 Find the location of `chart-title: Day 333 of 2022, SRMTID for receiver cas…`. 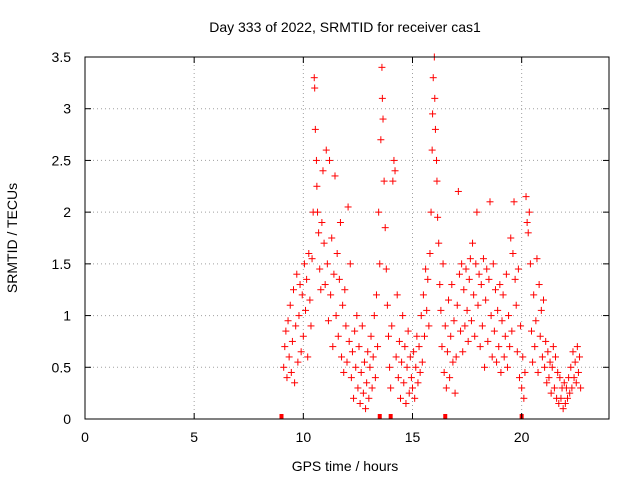

chart-title: Day 333 of 2022, SRMTID for receiver cas… is located at coordinates (345, 27).